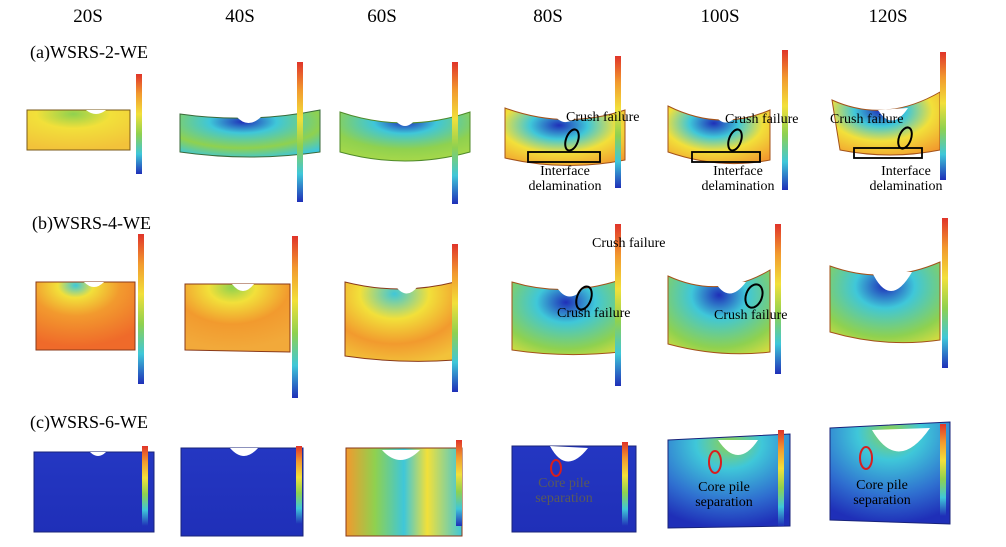 The height and width of the screenshot is (547, 1006). I want to click on column-header-120s: 120S, so click(888, 16).